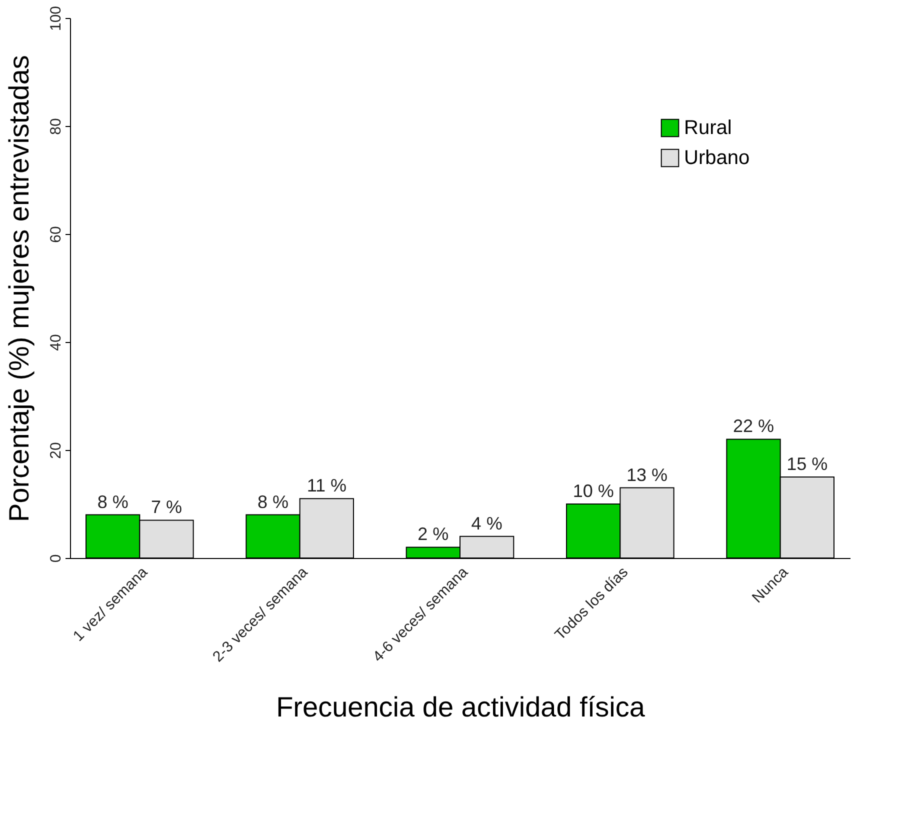 This screenshot has height=831, width=908. What do you see at coordinates (486, 523) in the screenshot?
I see `data-label: 4 %` at bounding box center [486, 523].